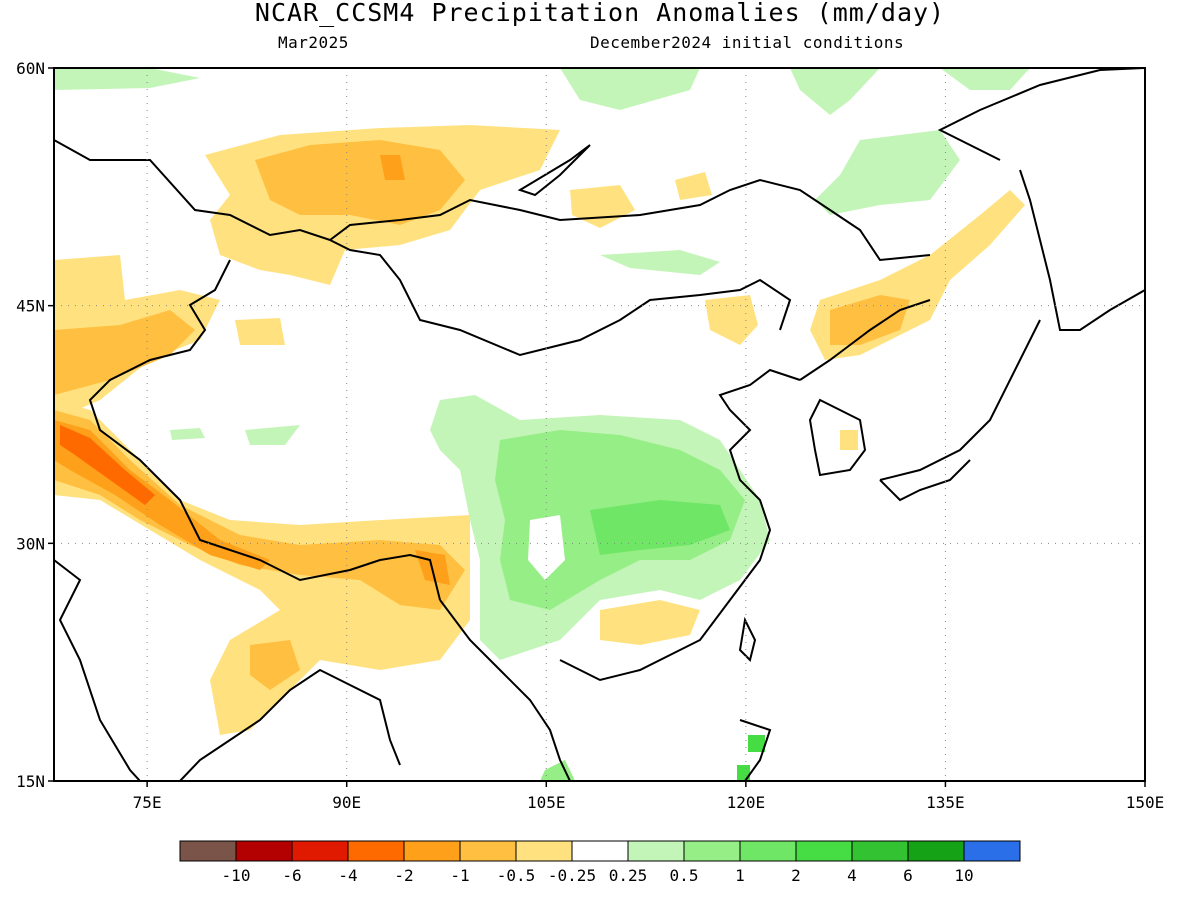 The image size is (1200, 900). Describe the element at coordinates (560, 298) in the screenshot. I see `mongolia-border` at that location.